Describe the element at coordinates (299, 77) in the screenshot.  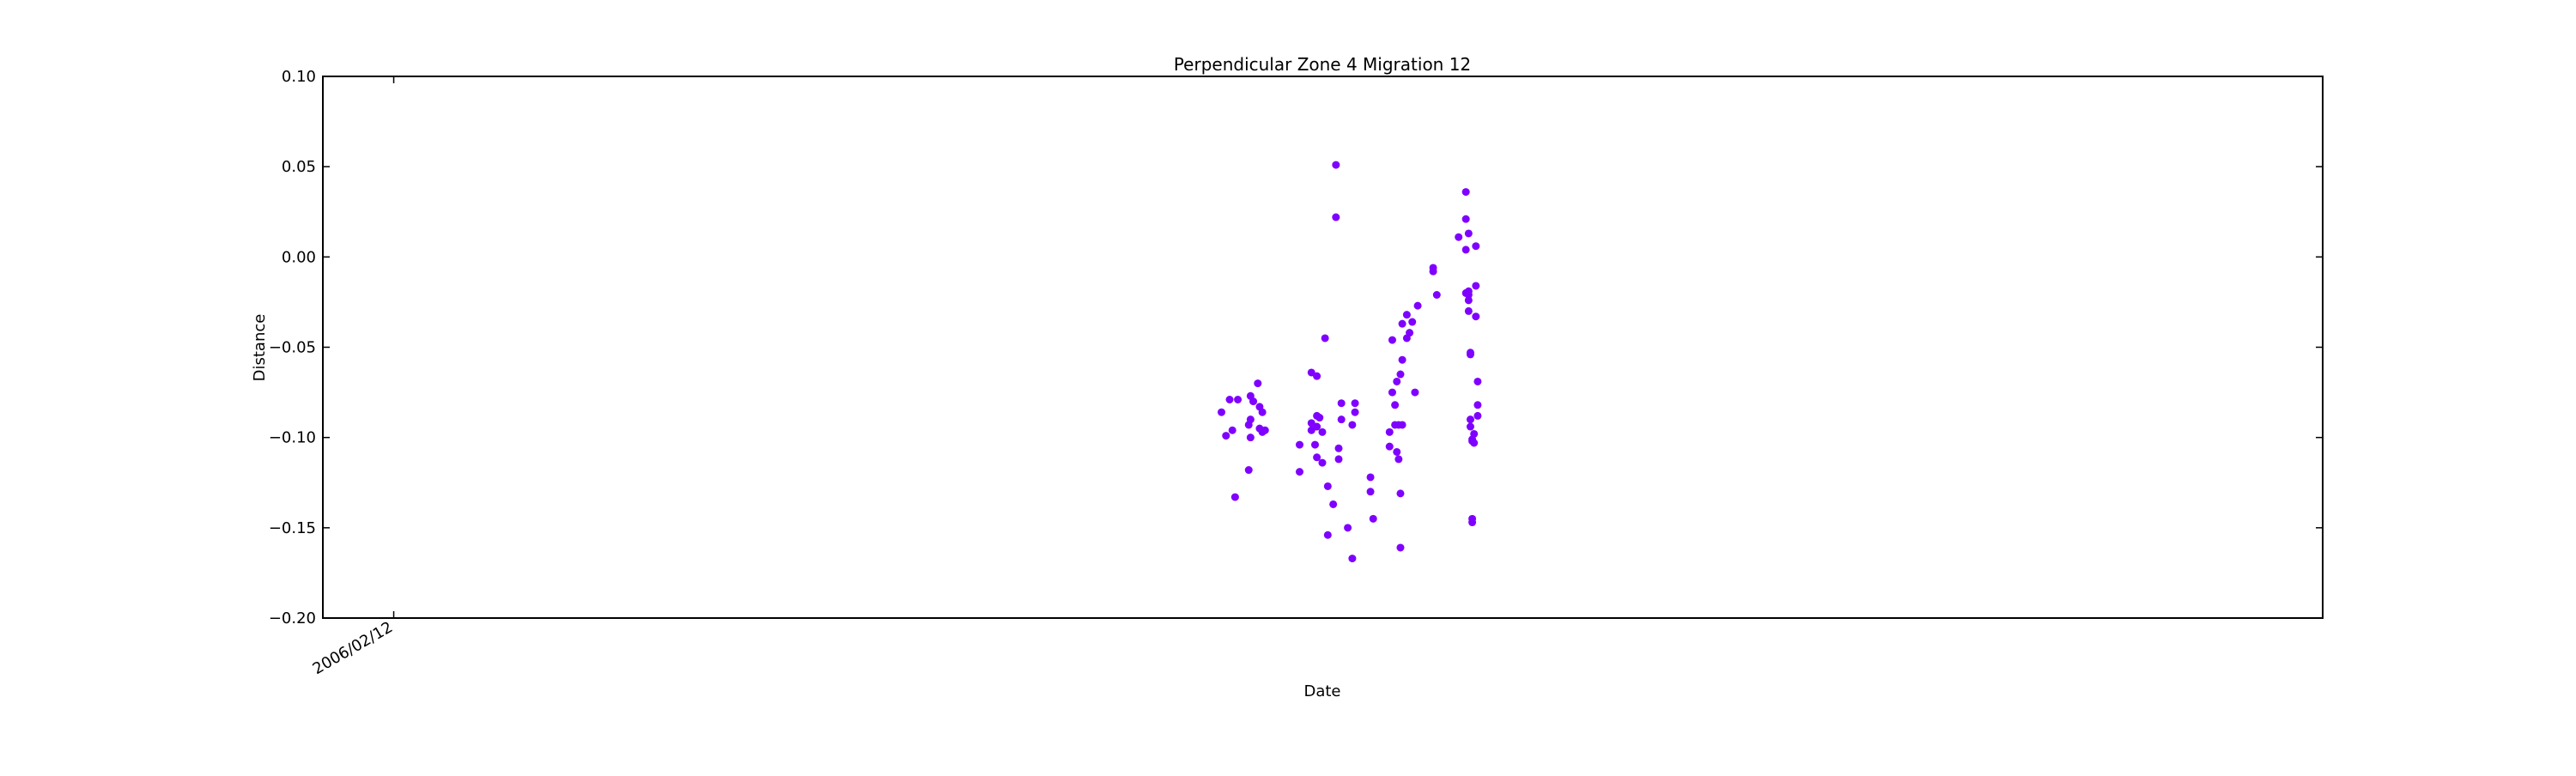
I see `y-tick-label: 0.10` at that location.